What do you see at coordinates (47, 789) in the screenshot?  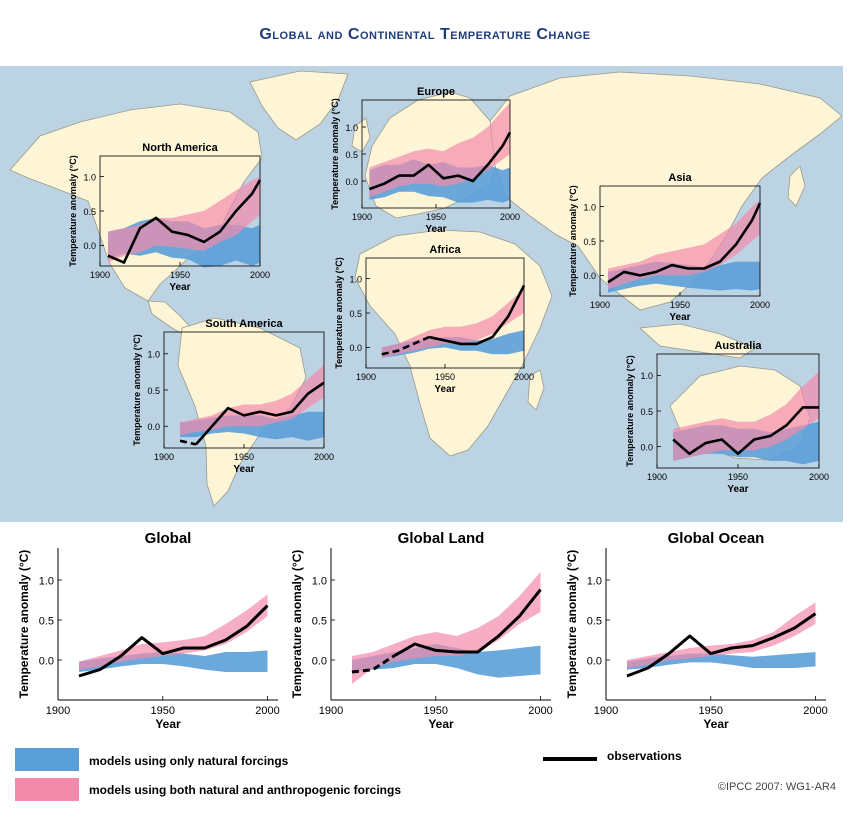 I see `legend-both-swatch` at bounding box center [47, 789].